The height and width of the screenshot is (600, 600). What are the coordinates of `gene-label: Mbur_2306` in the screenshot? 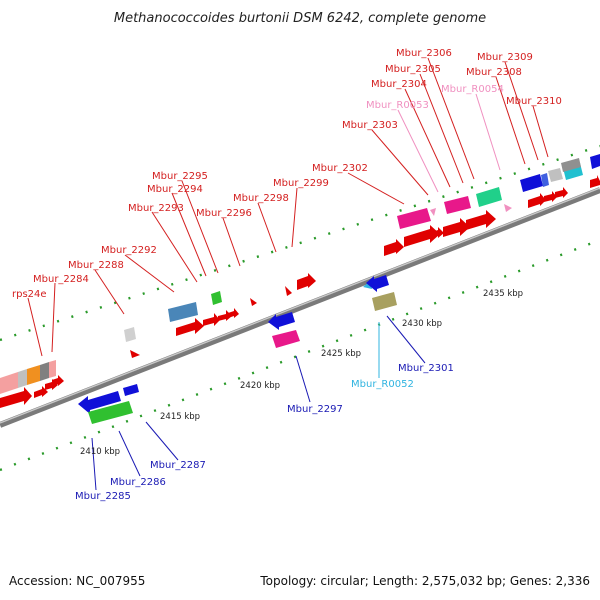 It's located at (424, 53).